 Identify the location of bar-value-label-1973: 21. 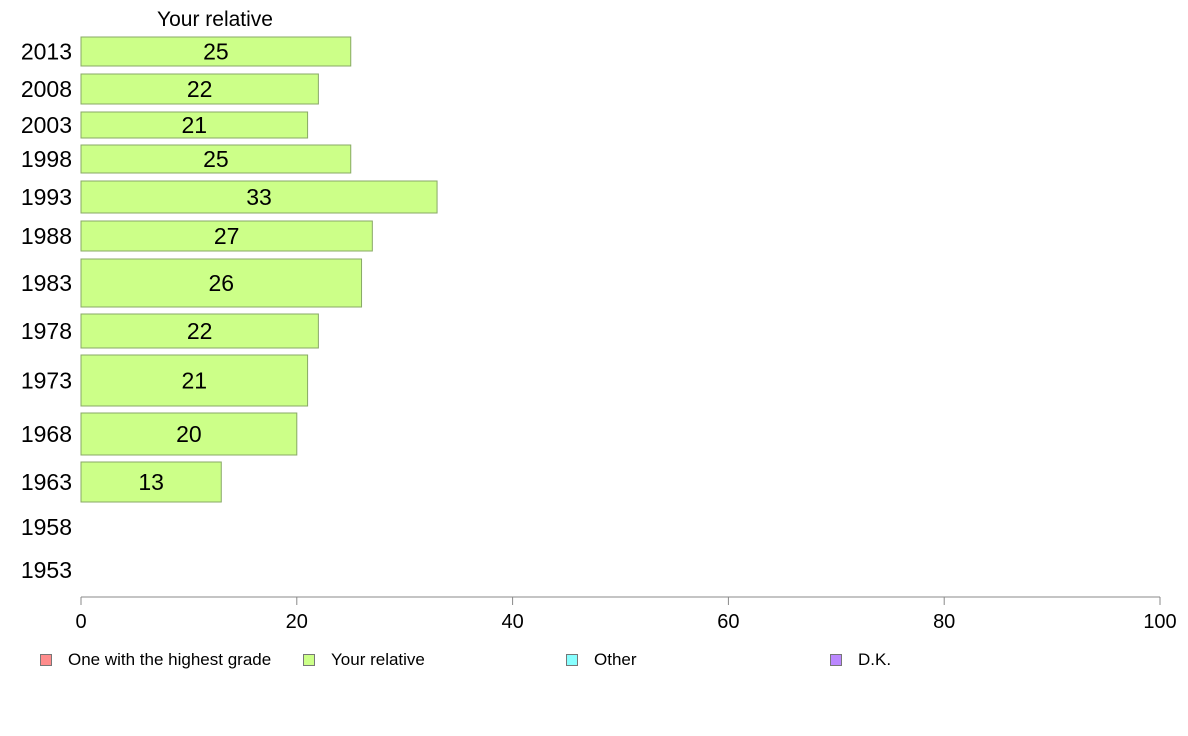
(194, 381).